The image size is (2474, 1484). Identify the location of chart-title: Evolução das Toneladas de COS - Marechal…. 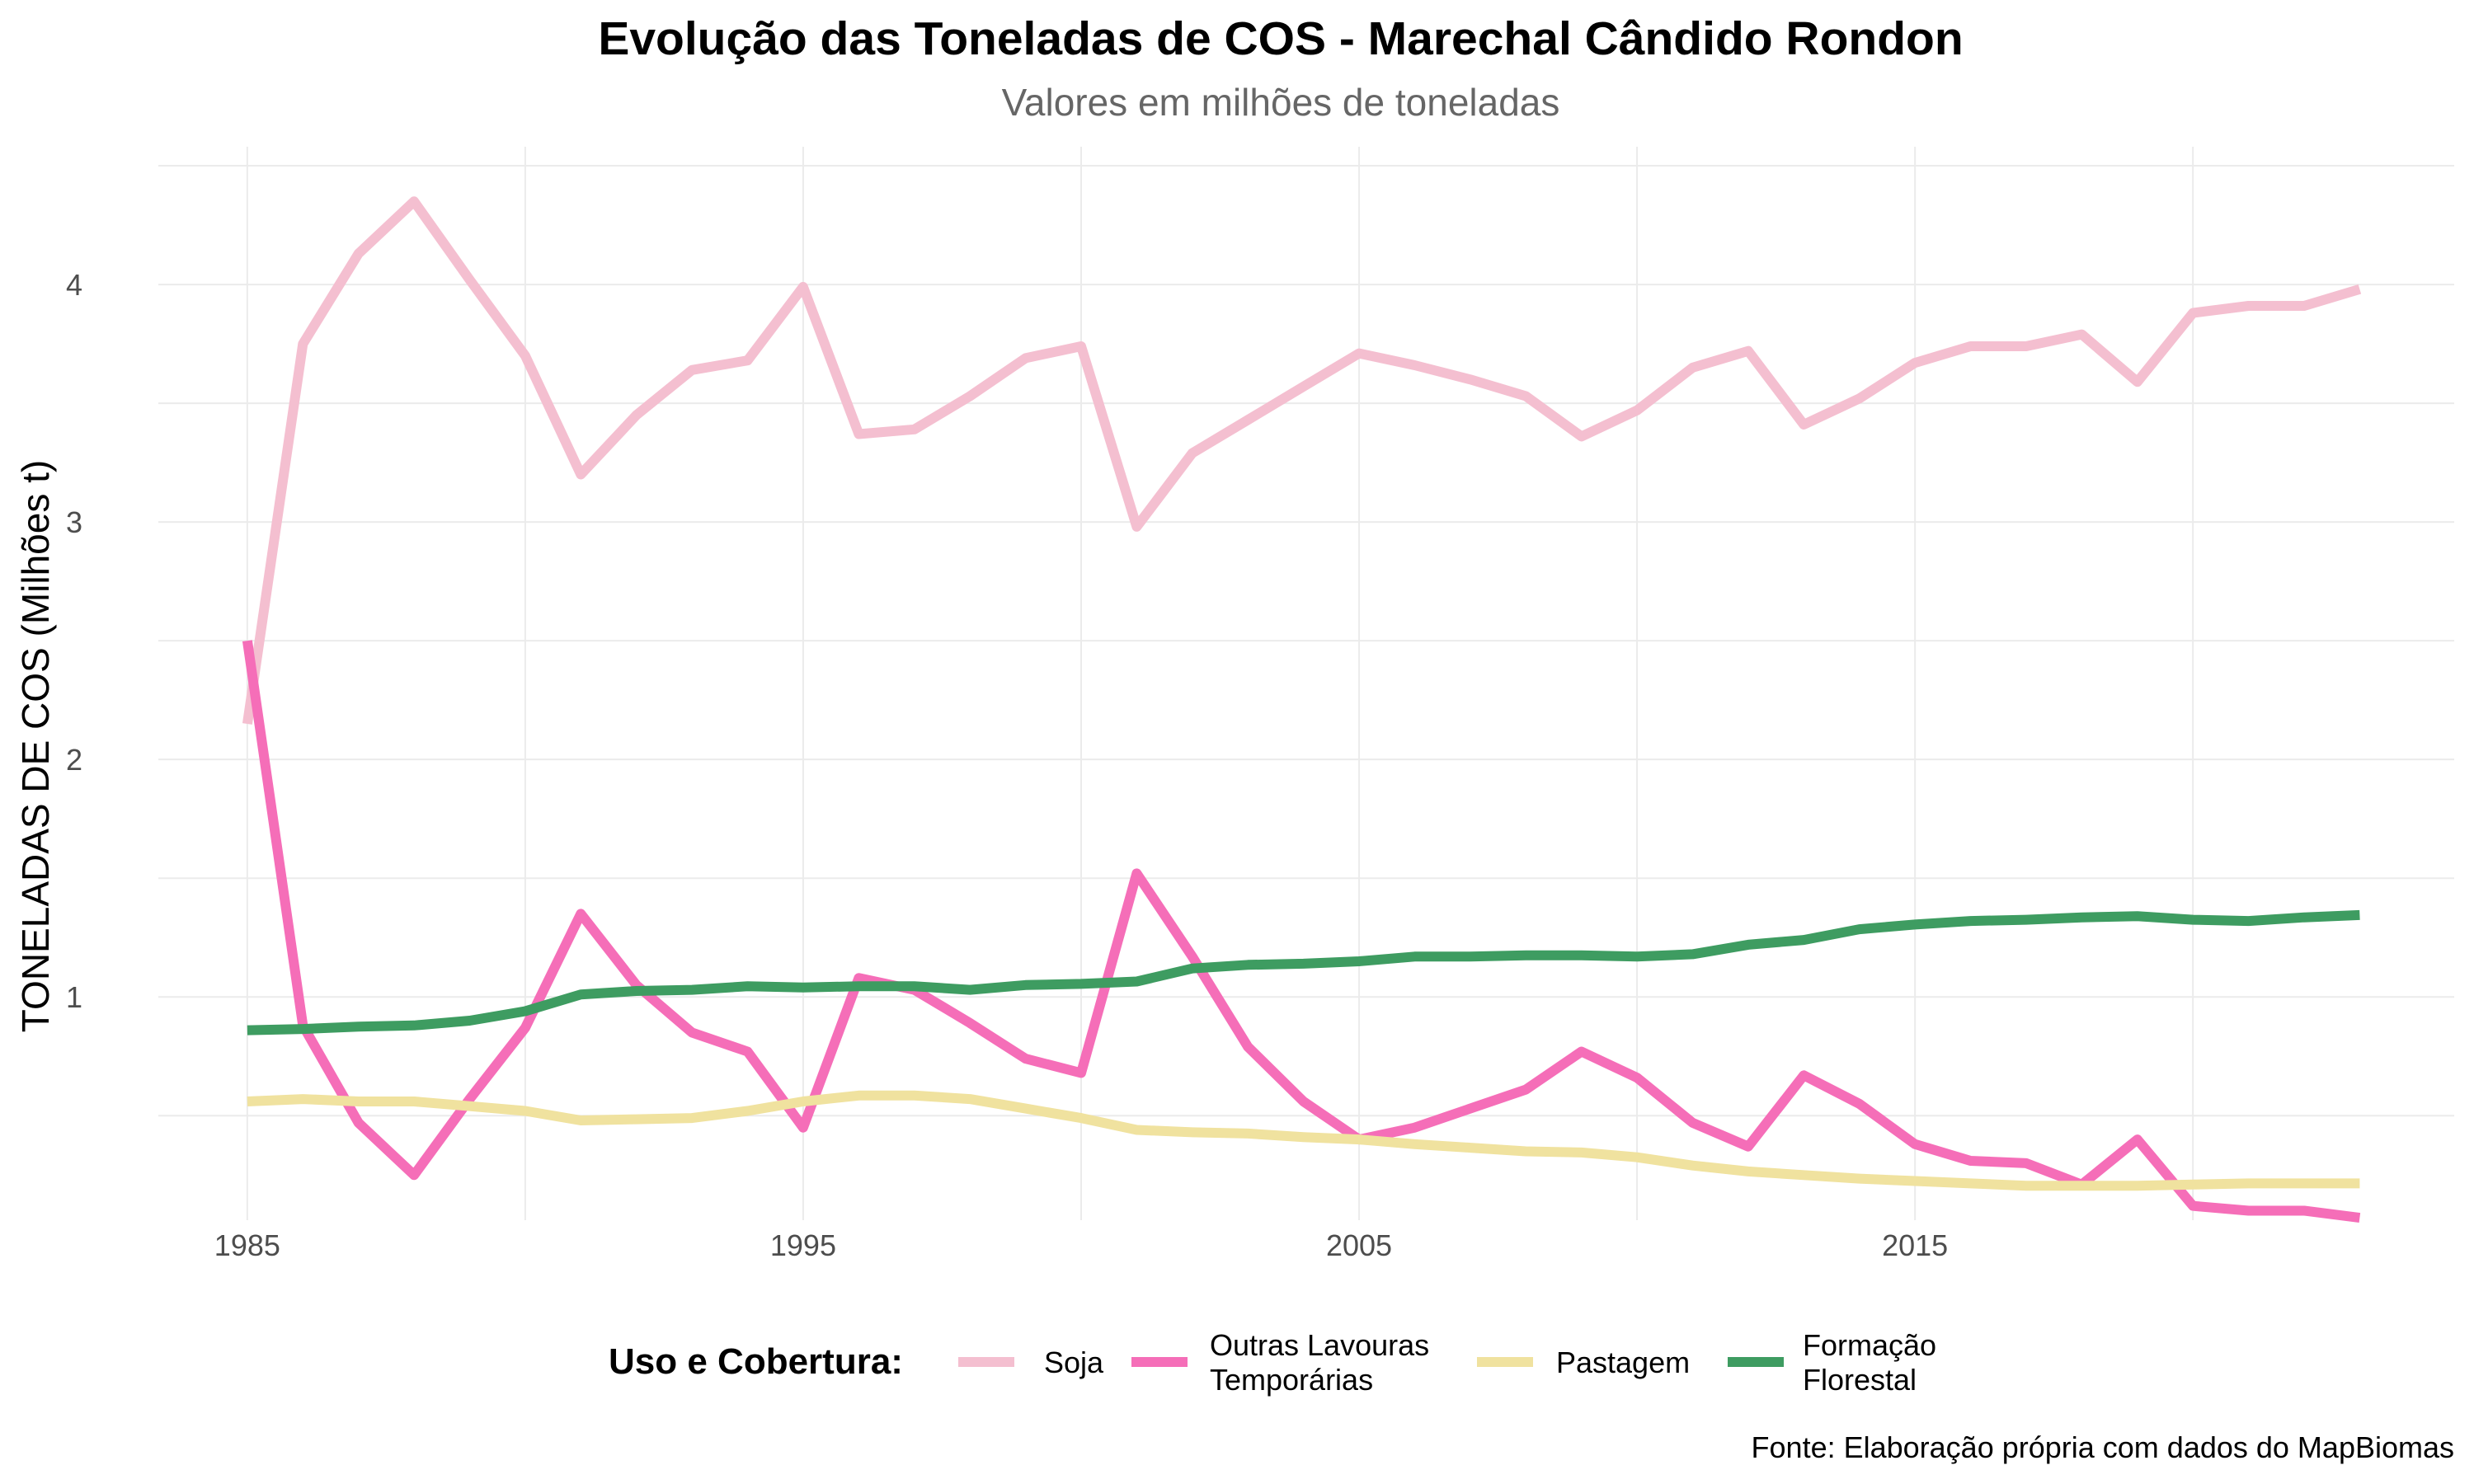
(1280, 38).